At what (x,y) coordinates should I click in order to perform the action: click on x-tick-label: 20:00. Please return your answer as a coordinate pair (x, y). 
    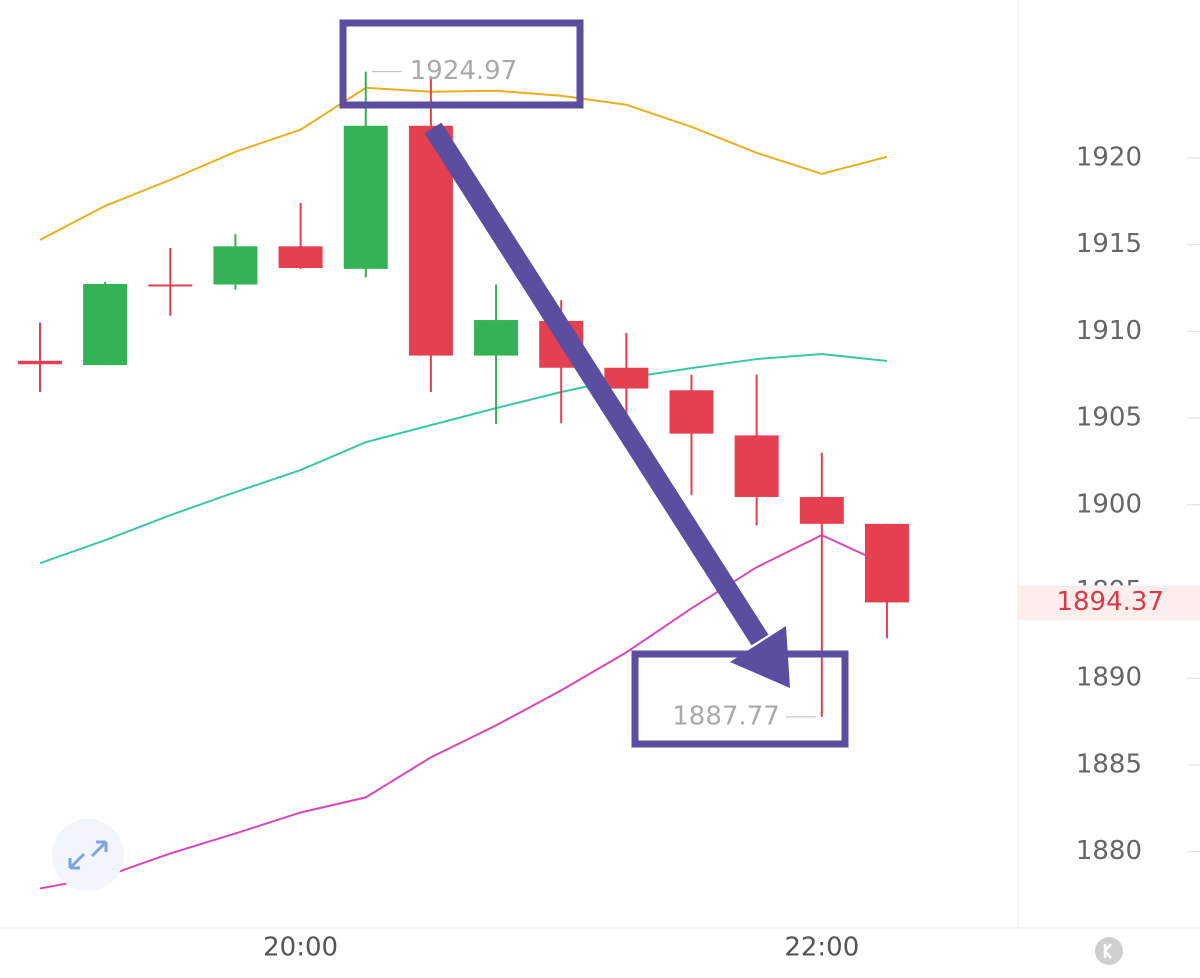
    Looking at the image, I should click on (300, 948).